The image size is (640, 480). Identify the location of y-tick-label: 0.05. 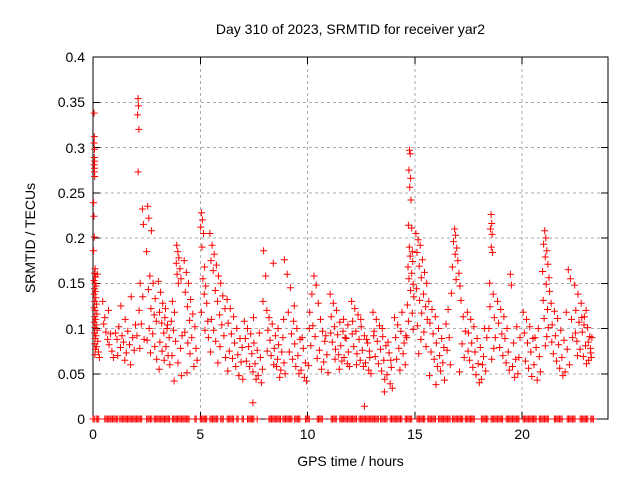
(71, 373).